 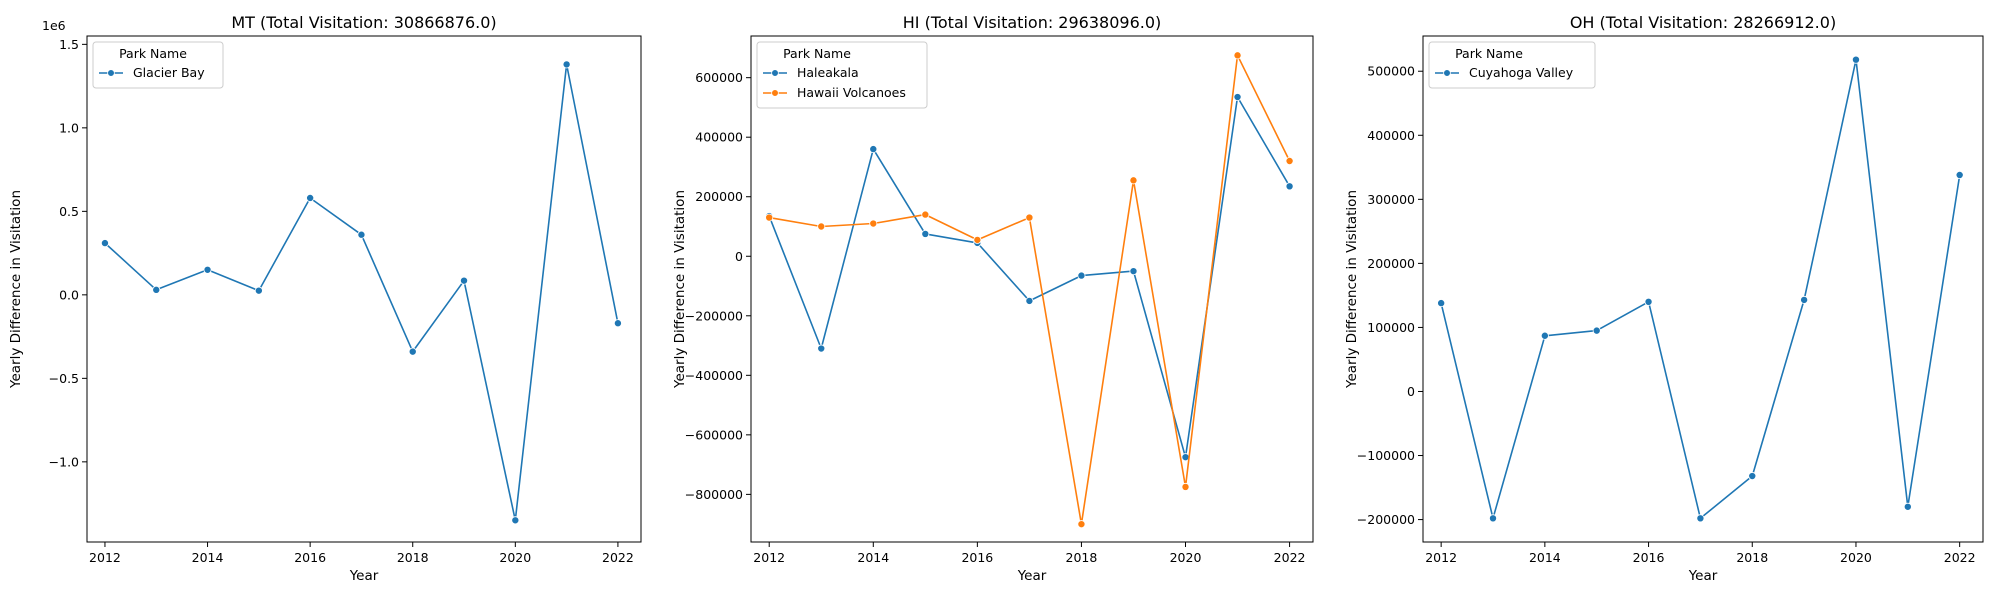 I want to click on y-offset-label: 1e6, so click(x=54, y=25).